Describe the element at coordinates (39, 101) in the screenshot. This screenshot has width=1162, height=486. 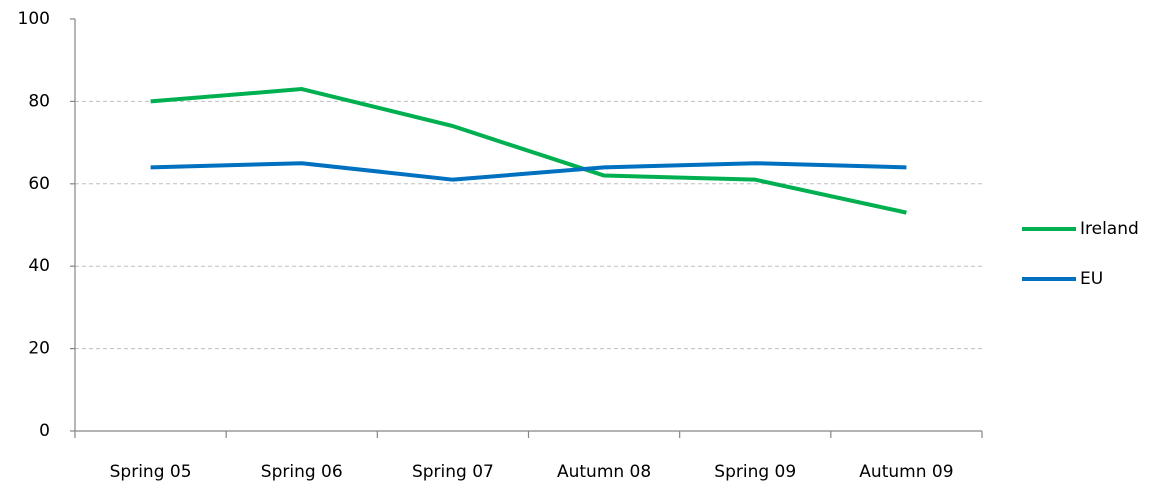
I see `y-tick-label: 80` at that location.